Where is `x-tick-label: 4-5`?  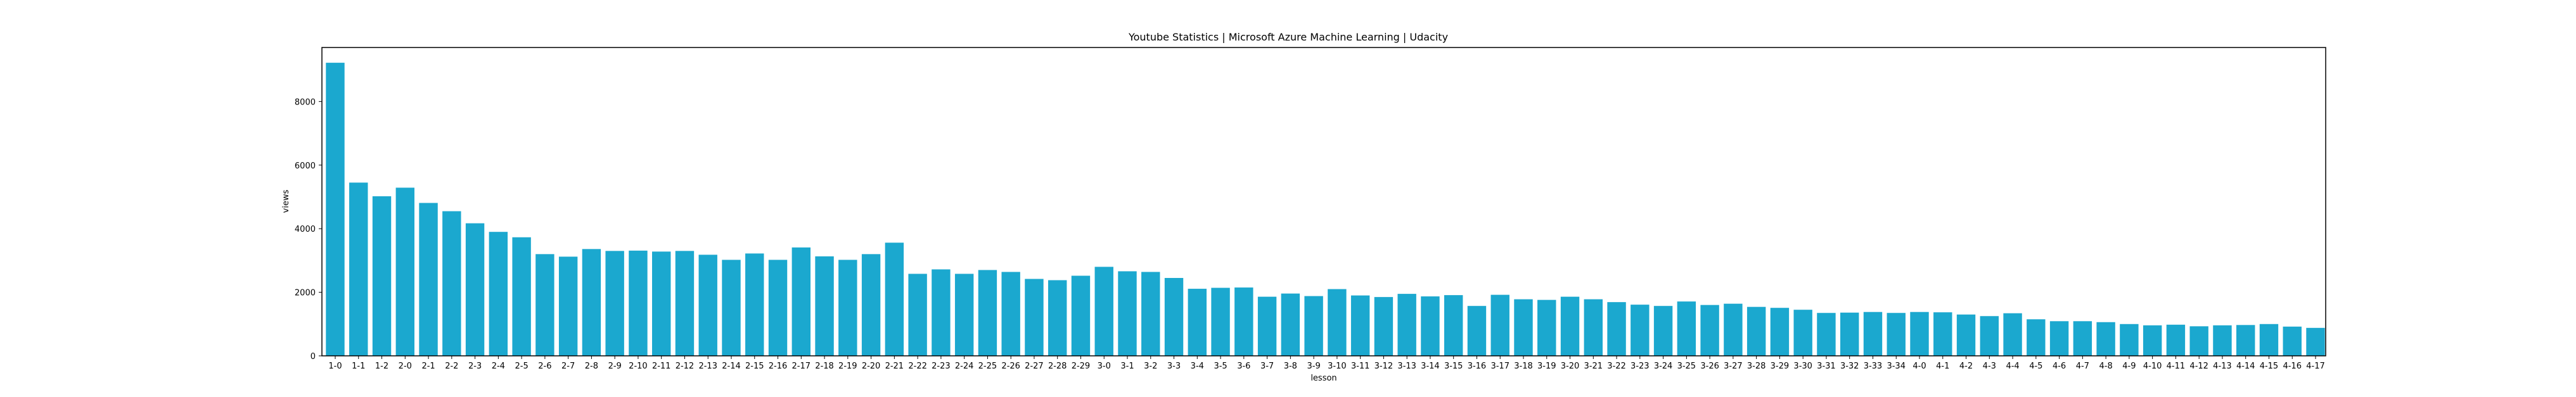
x-tick-label: 4-5 is located at coordinates (2035, 366).